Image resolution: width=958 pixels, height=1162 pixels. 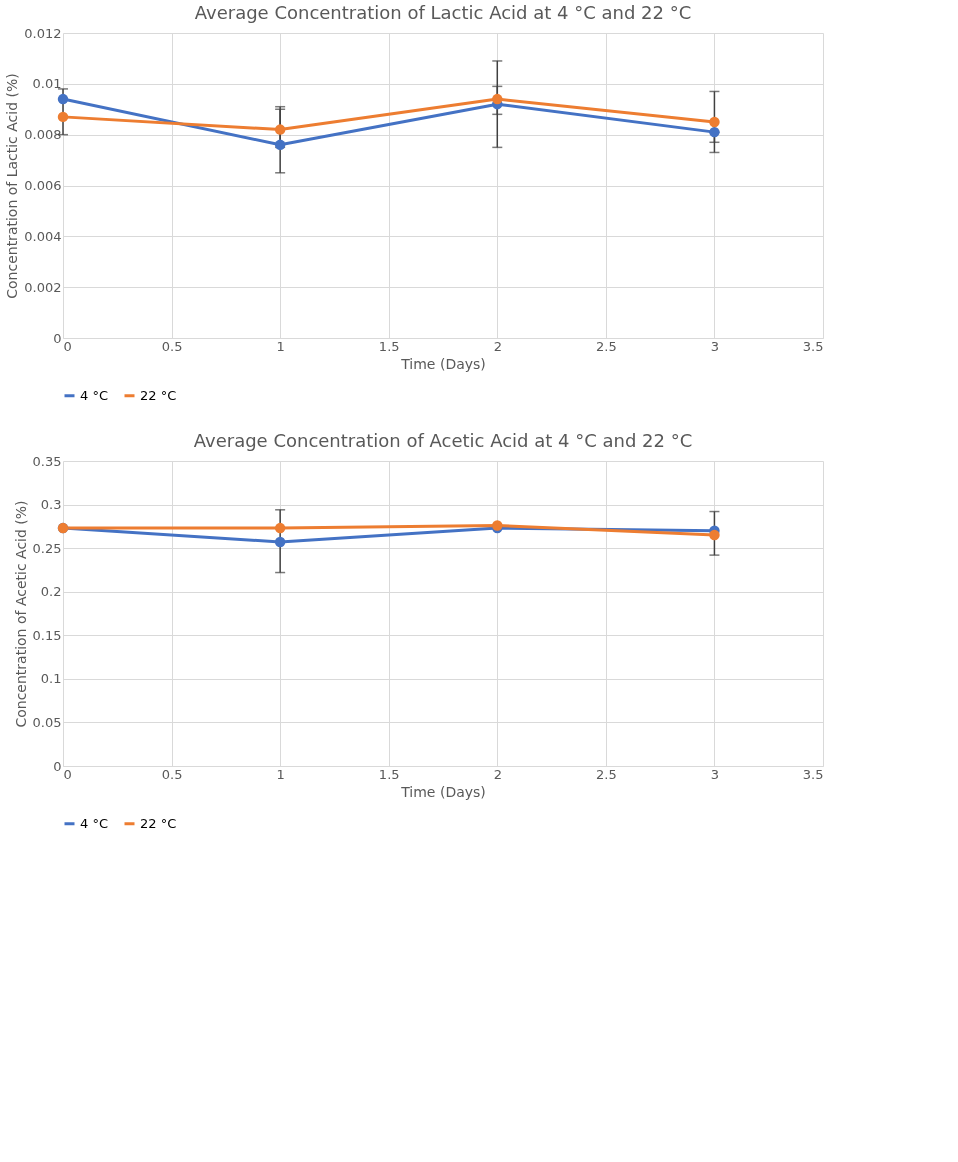 I want to click on y-tick-label: 0.012, so click(x=43, y=33).